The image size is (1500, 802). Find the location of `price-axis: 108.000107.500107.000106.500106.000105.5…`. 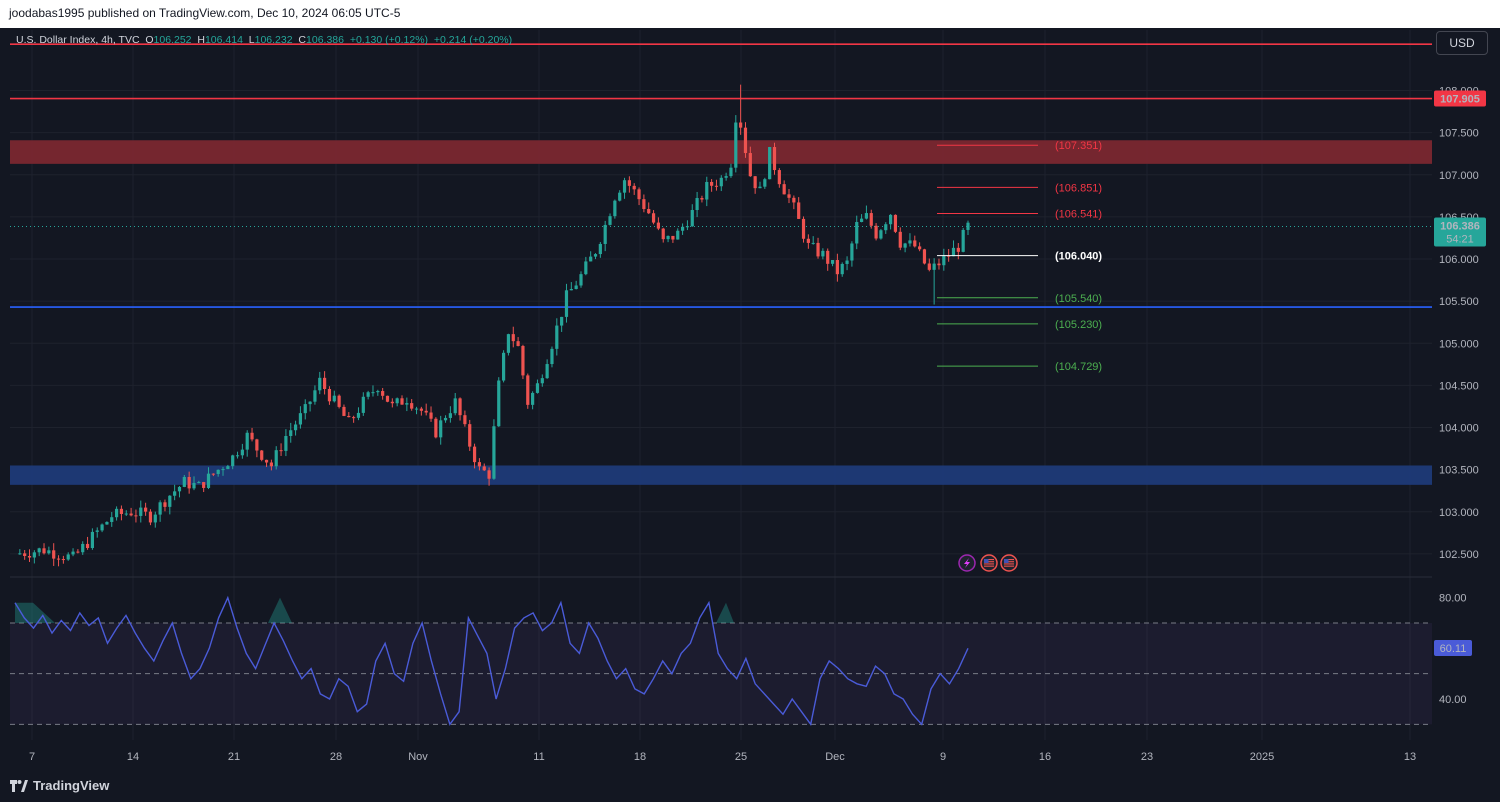

price-axis: 108.000107.500107.000106.500106.000105.5… is located at coordinates (1460, 396).